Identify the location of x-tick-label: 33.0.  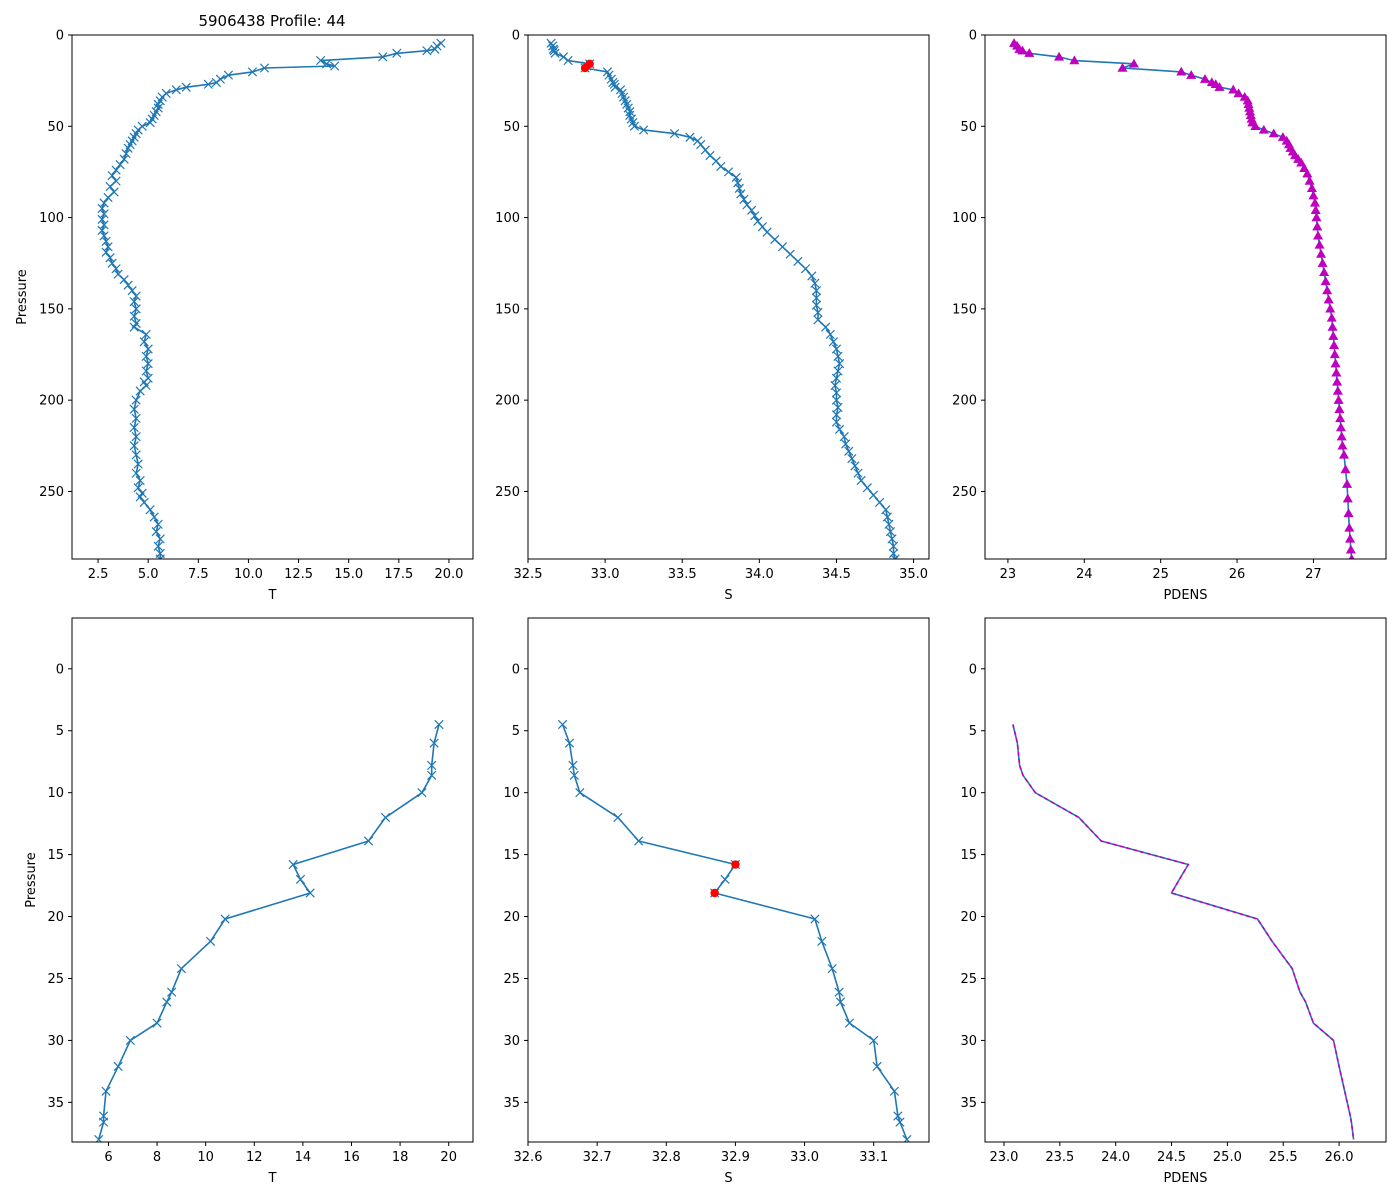
(804, 1157).